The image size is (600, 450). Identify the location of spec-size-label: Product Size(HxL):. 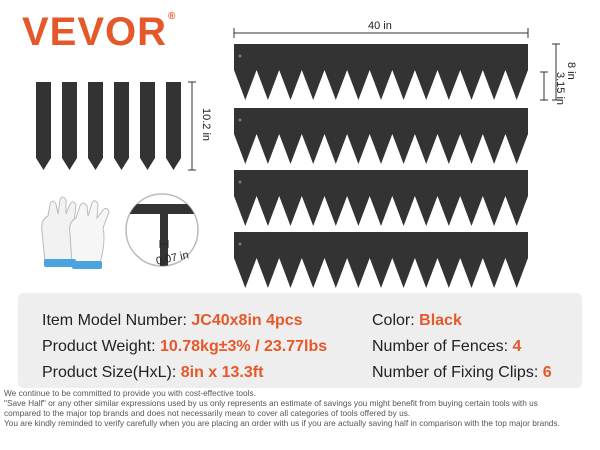
(109, 372).